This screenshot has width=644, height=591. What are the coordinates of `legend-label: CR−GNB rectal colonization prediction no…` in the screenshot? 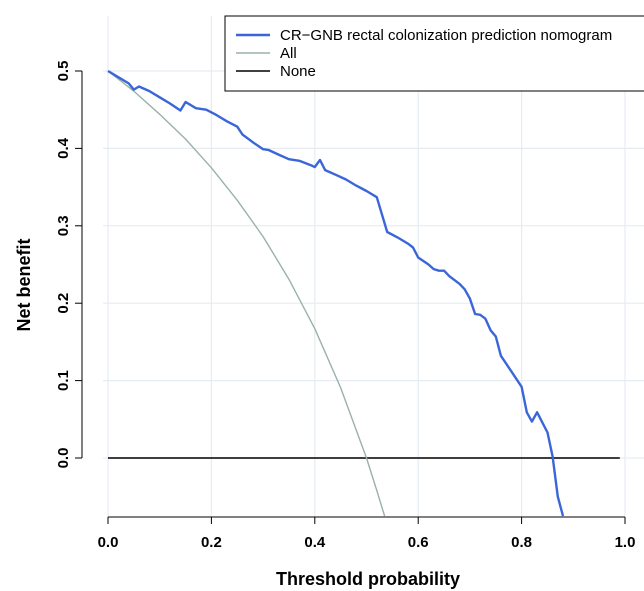 It's located at (446, 35).